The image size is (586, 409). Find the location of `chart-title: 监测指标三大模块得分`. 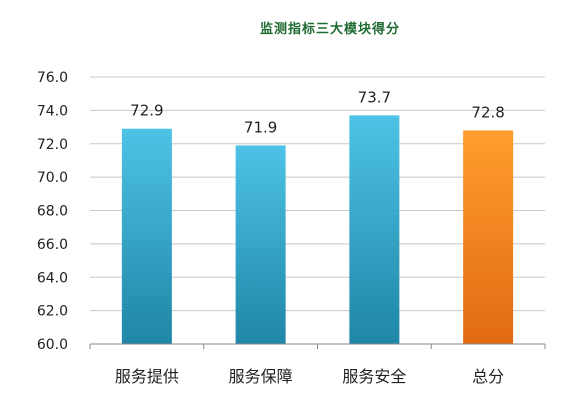

chart-title: 监测指标三大模块得分 is located at coordinates (329, 29).